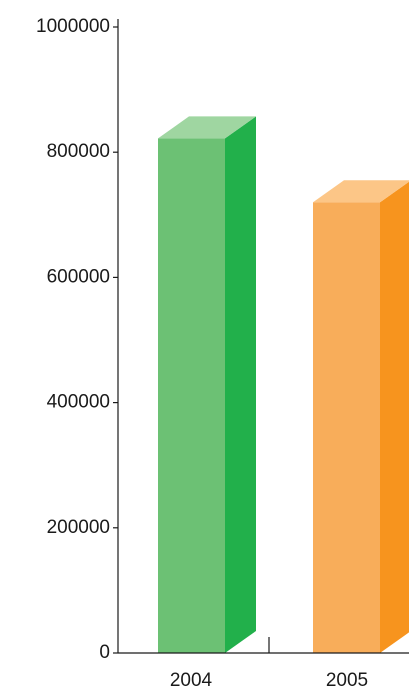 The height and width of the screenshot is (697, 409). What do you see at coordinates (78, 527) in the screenshot?
I see `y-tick-label: 200000` at bounding box center [78, 527].